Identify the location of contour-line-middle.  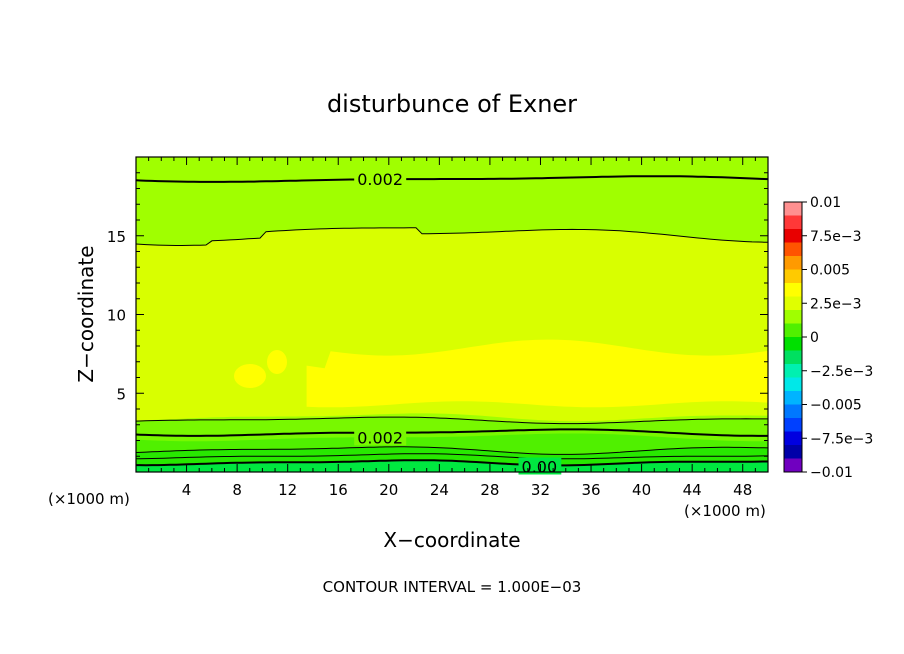
(452, 236).